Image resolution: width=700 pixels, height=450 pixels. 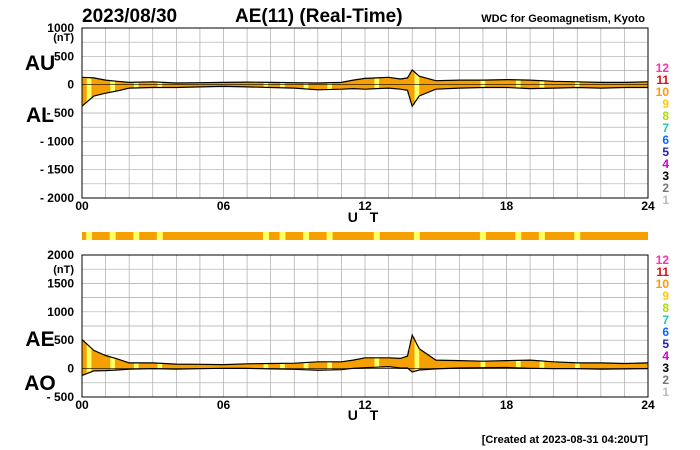 What do you see at coordinates (365, 349) in the screenshot?
I see `series-line-ae` at bounding box center [365, 349].